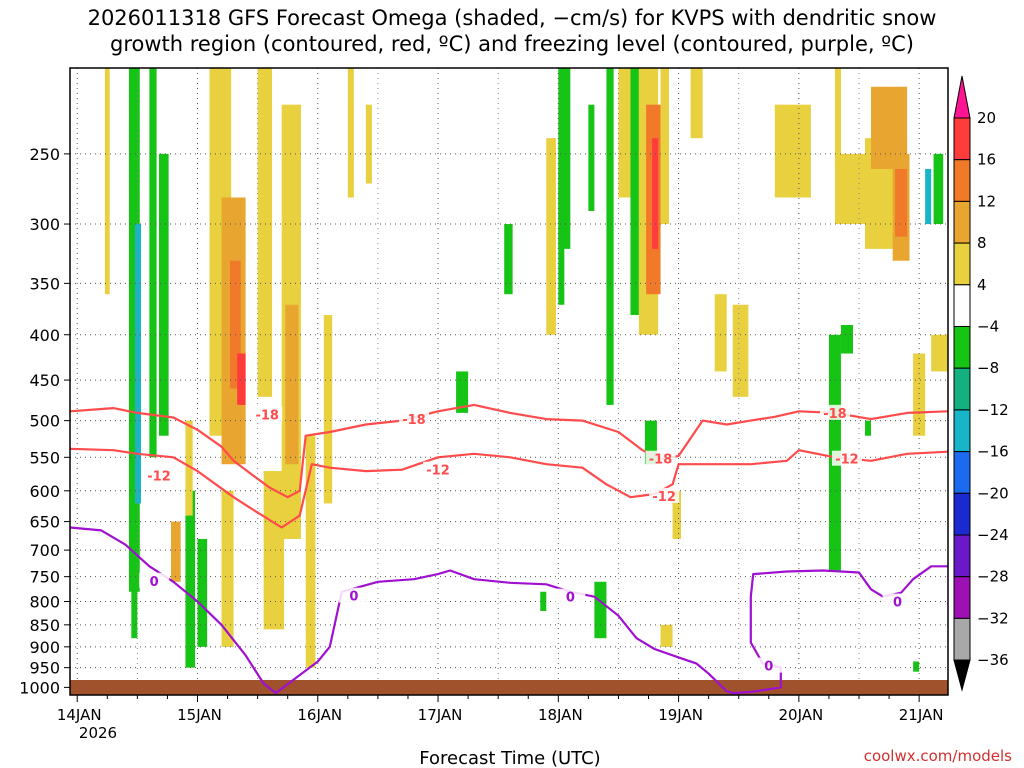 This screenshot has width=1024, height=768. Describe the element at coordinates (993, 493) in the screenshot. I see `colorbar-label-9: −20` at that location.